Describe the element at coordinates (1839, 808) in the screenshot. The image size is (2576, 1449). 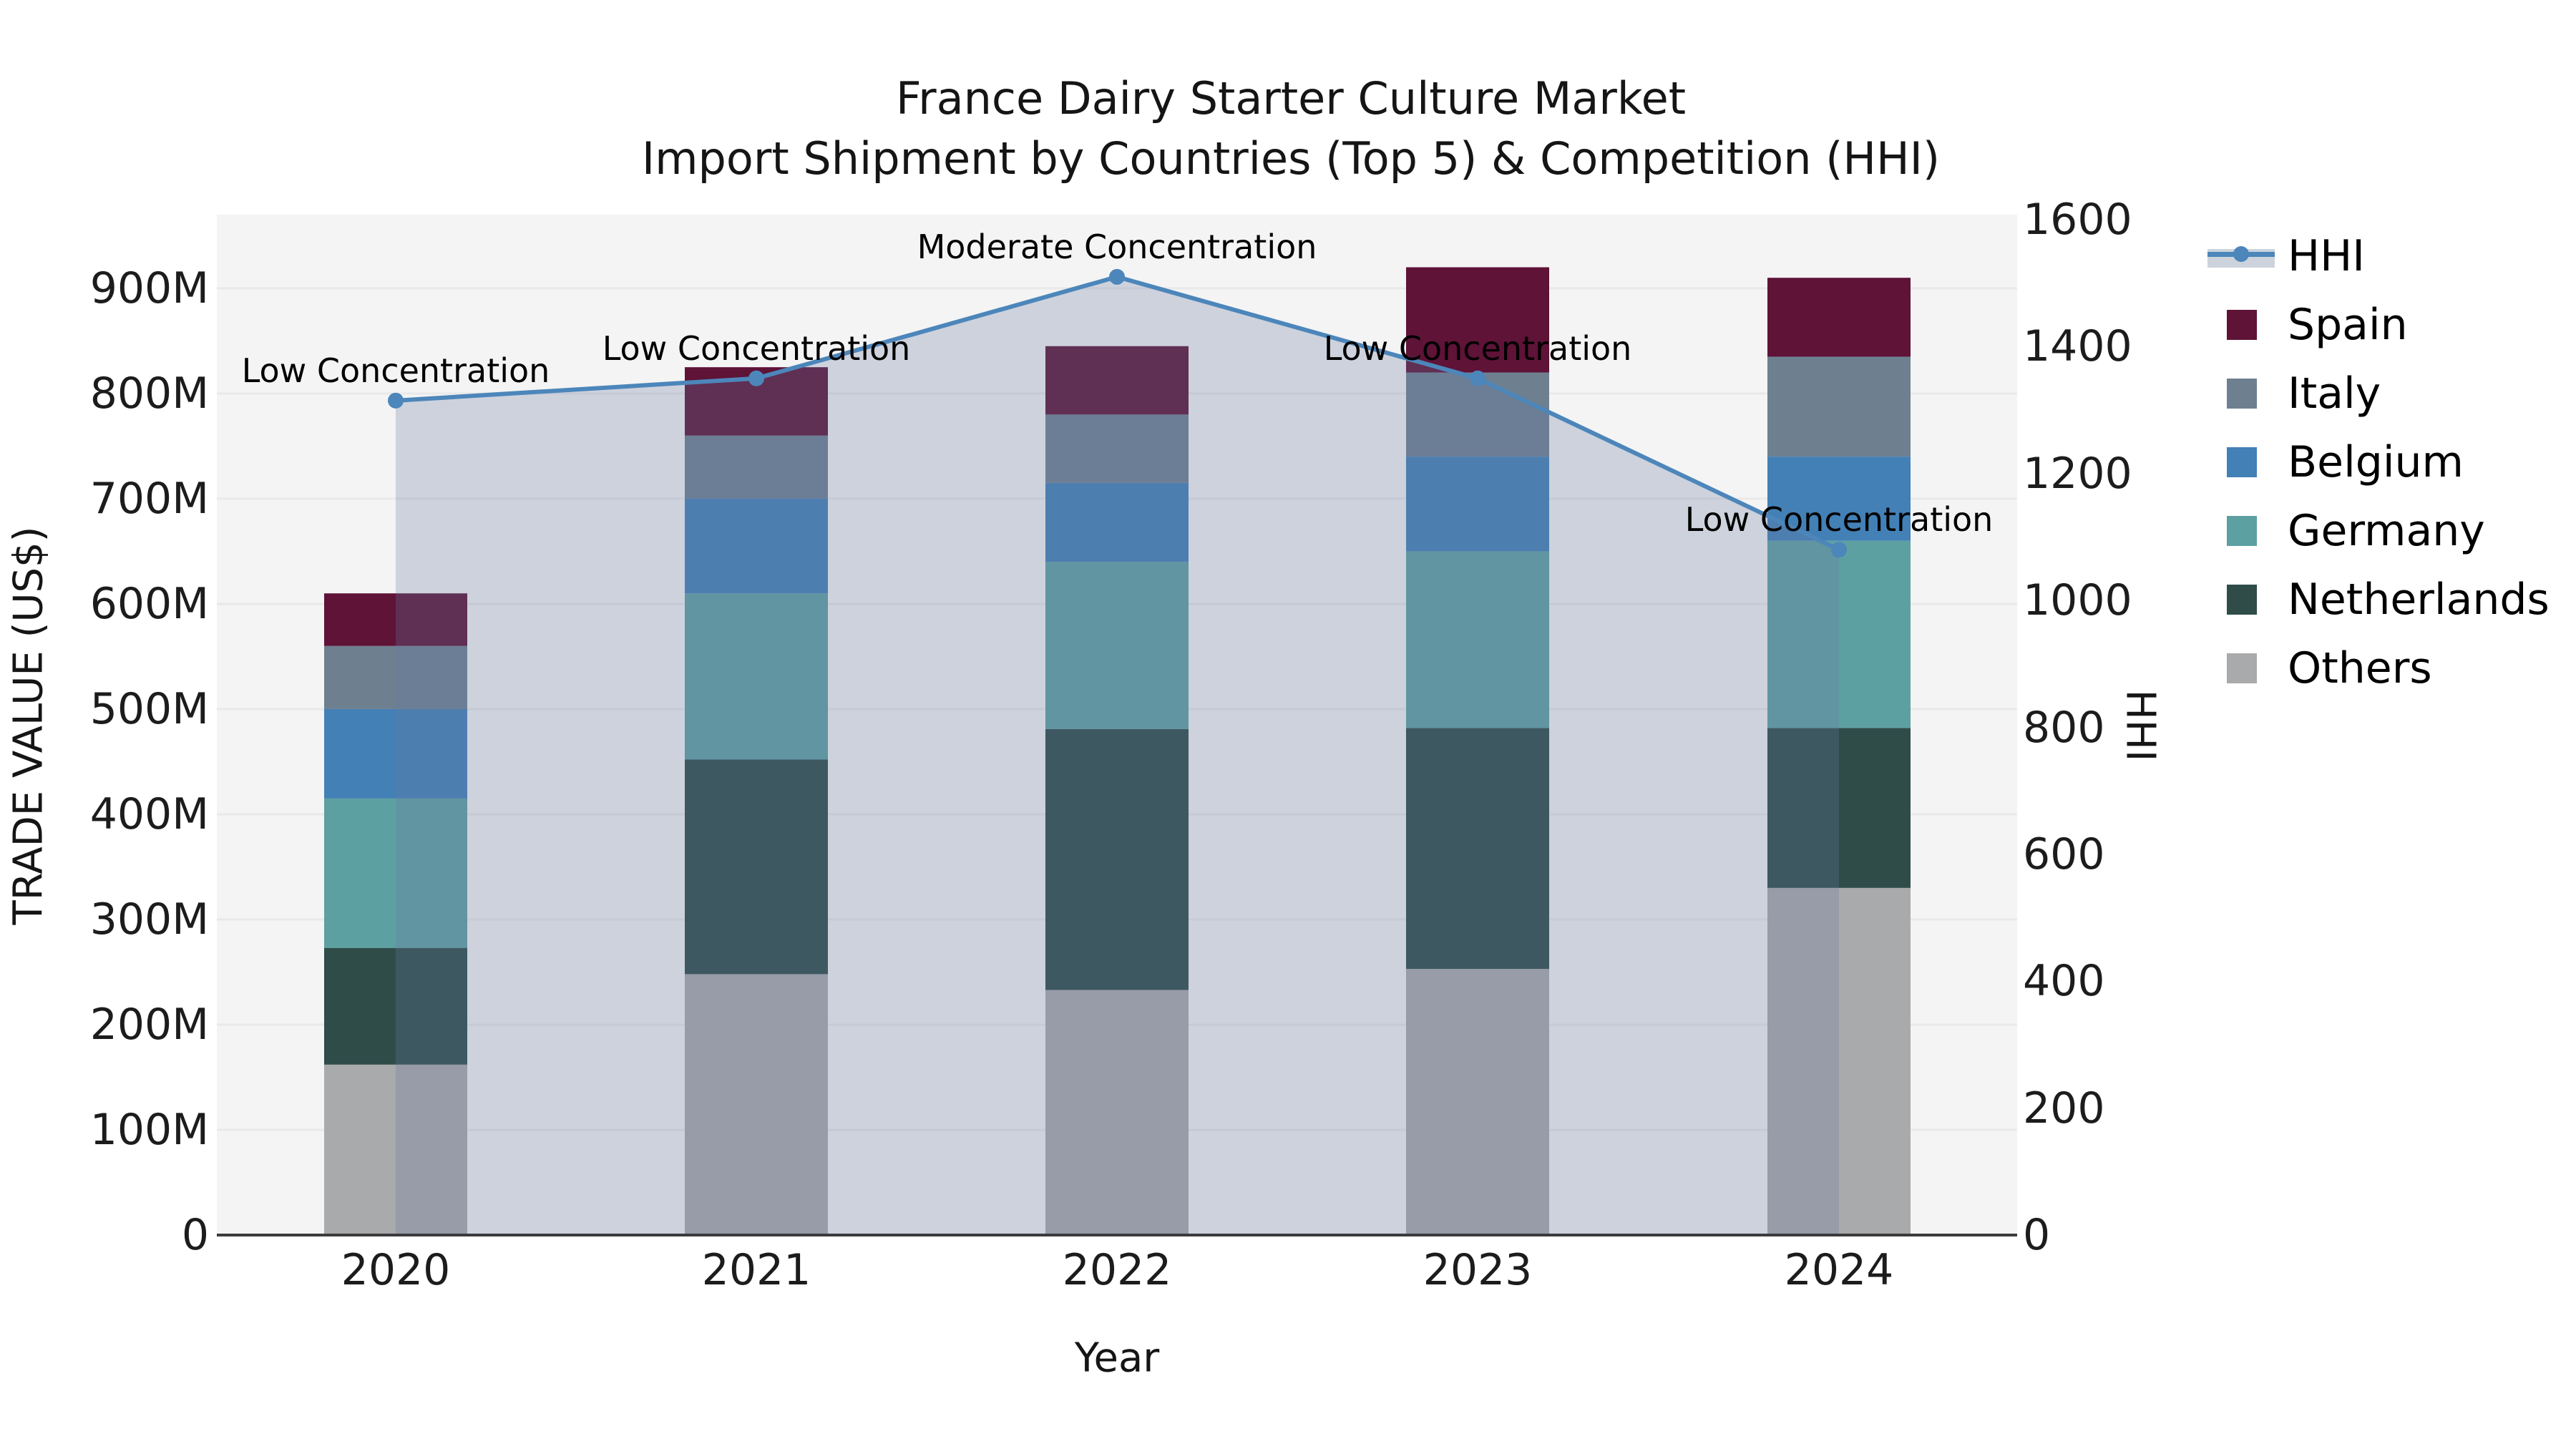
I see `bar-2024-netherlands` at that location.